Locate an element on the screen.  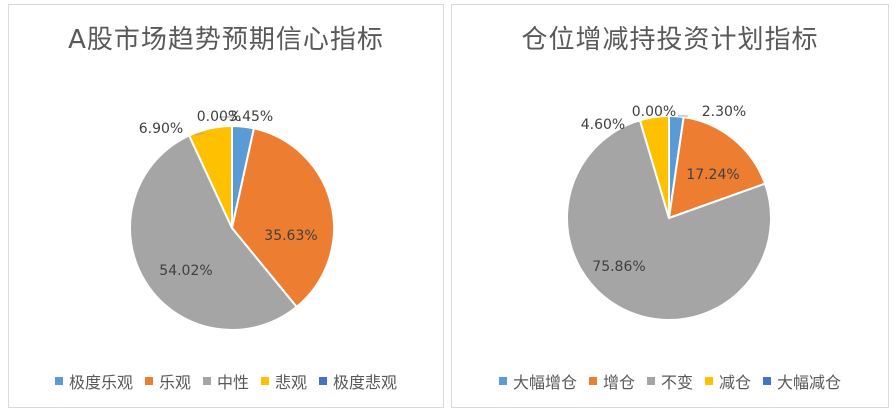
chart-legend: 极度乐观 乐观 中性 悲观 极度悲观 is located at coordinates (226, 381).